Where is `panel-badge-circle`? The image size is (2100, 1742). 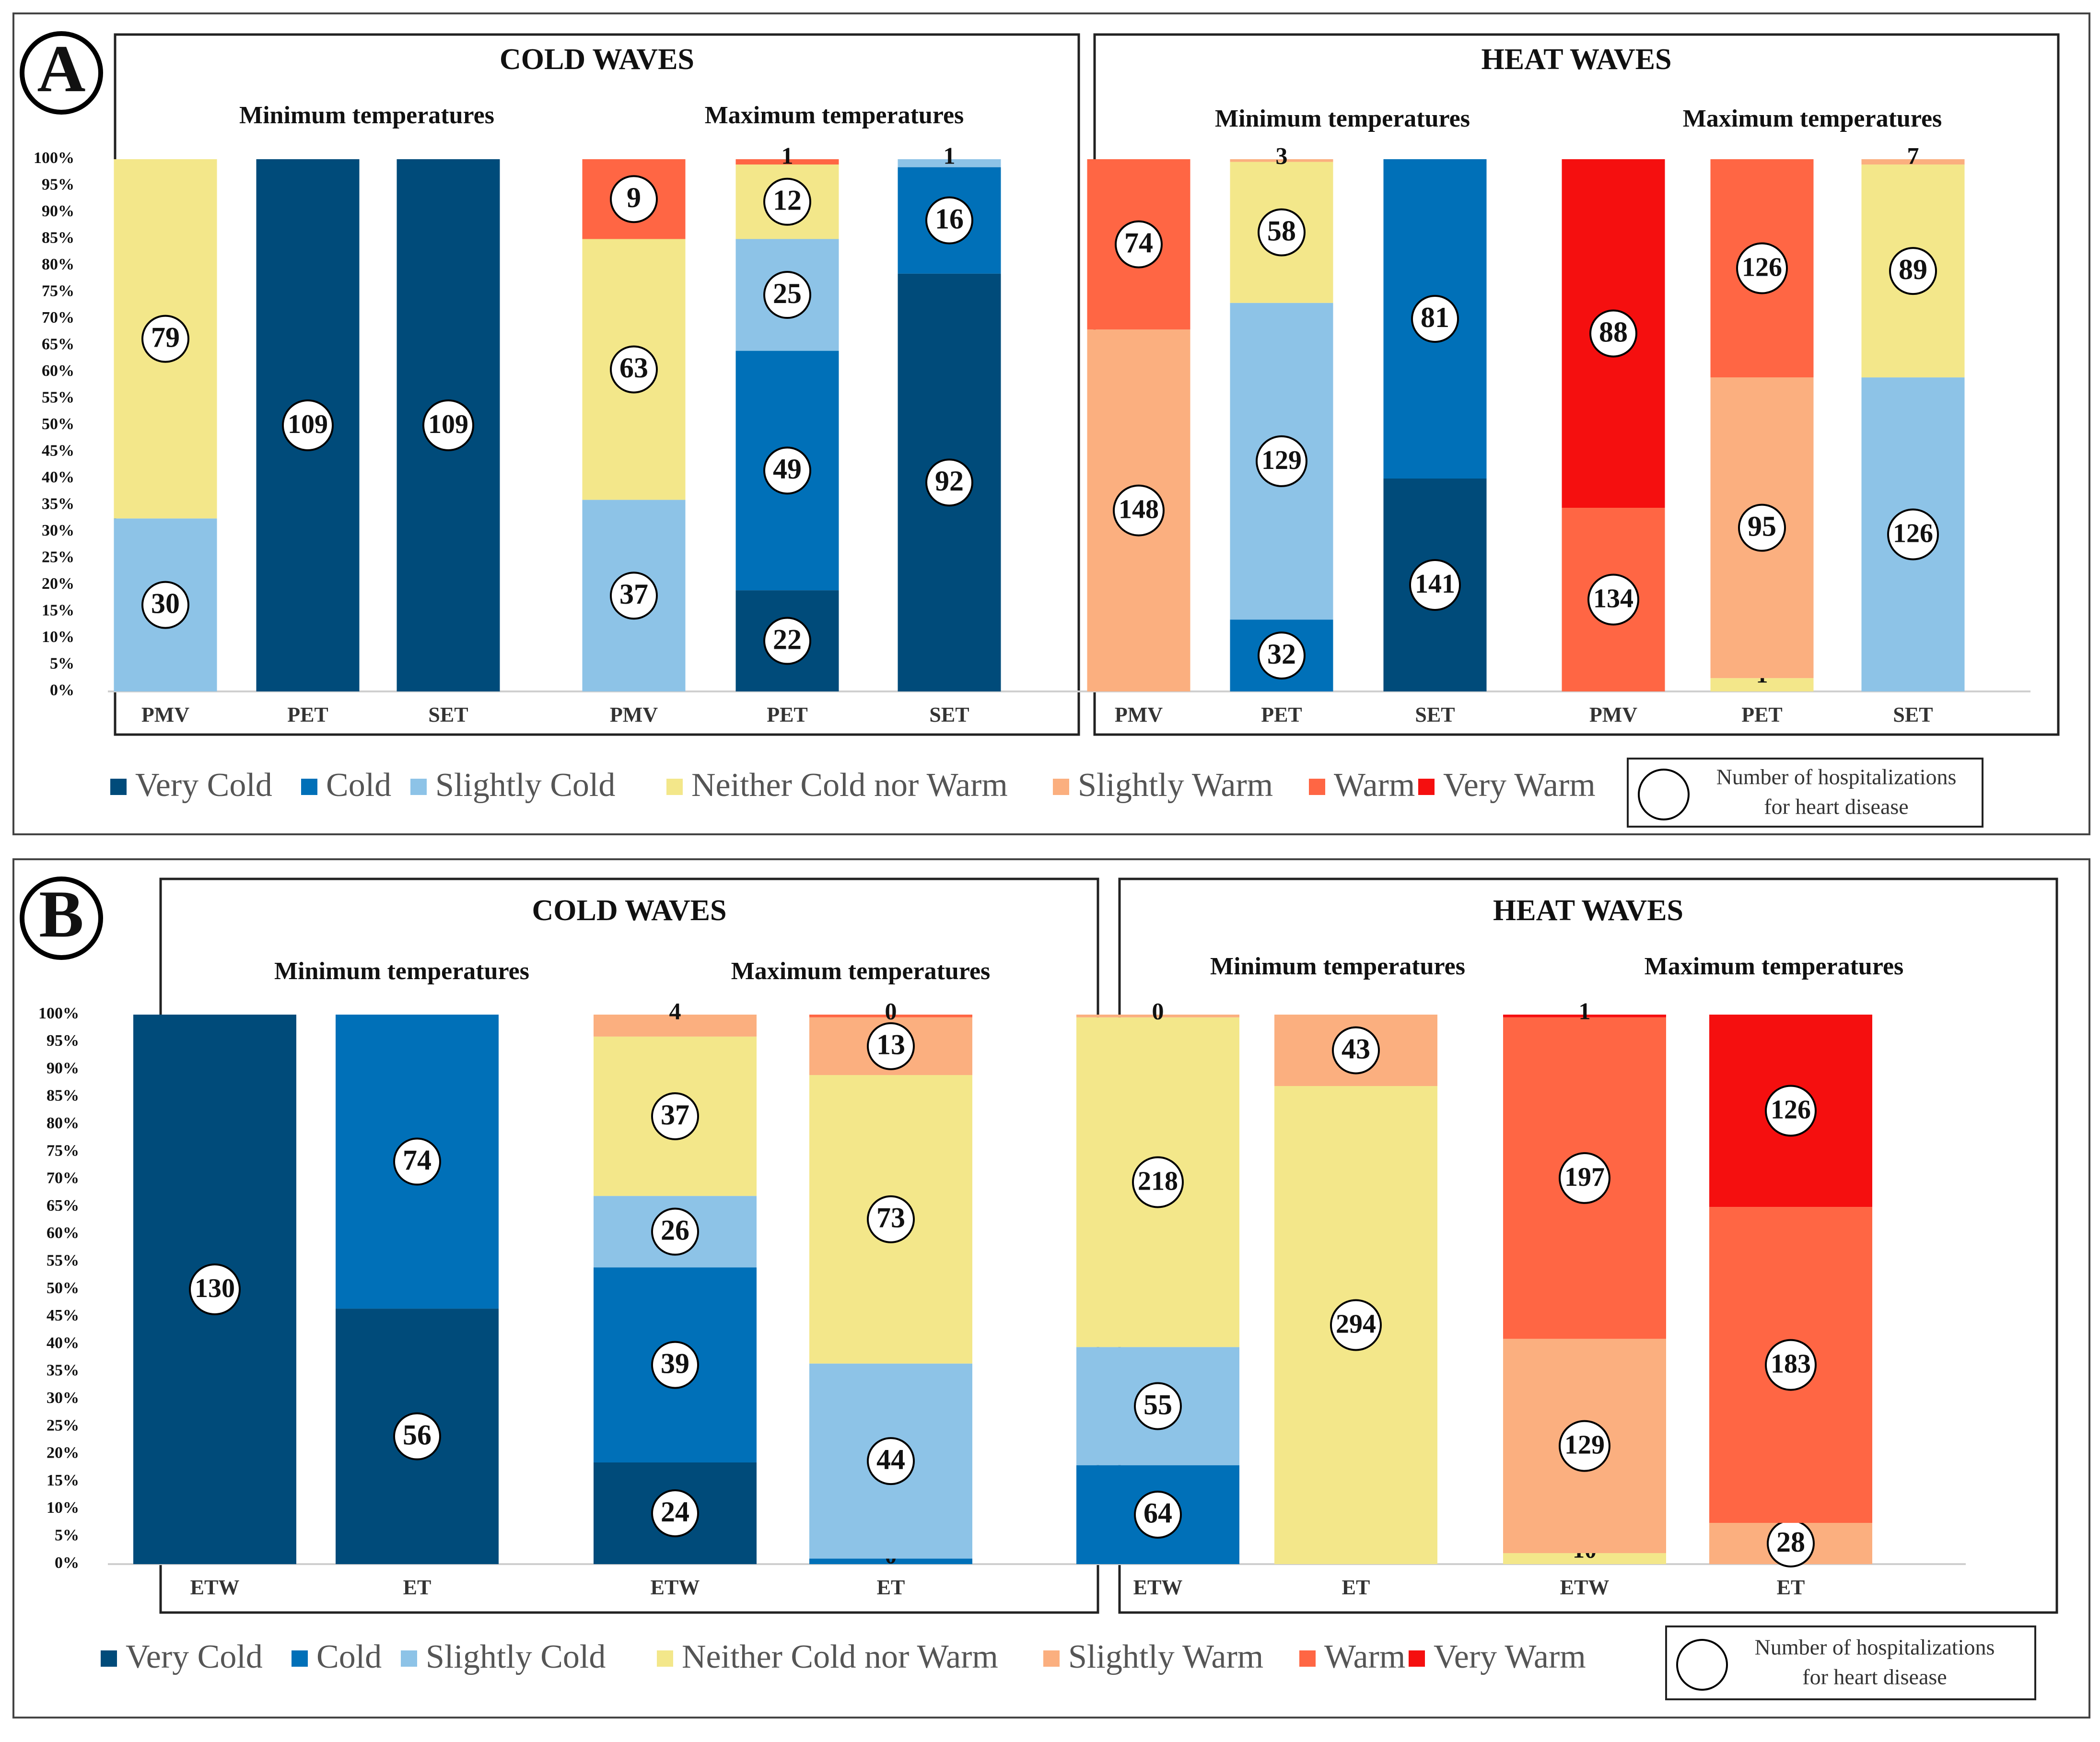 panel-badge-circle is located at coordinates (61, 918).